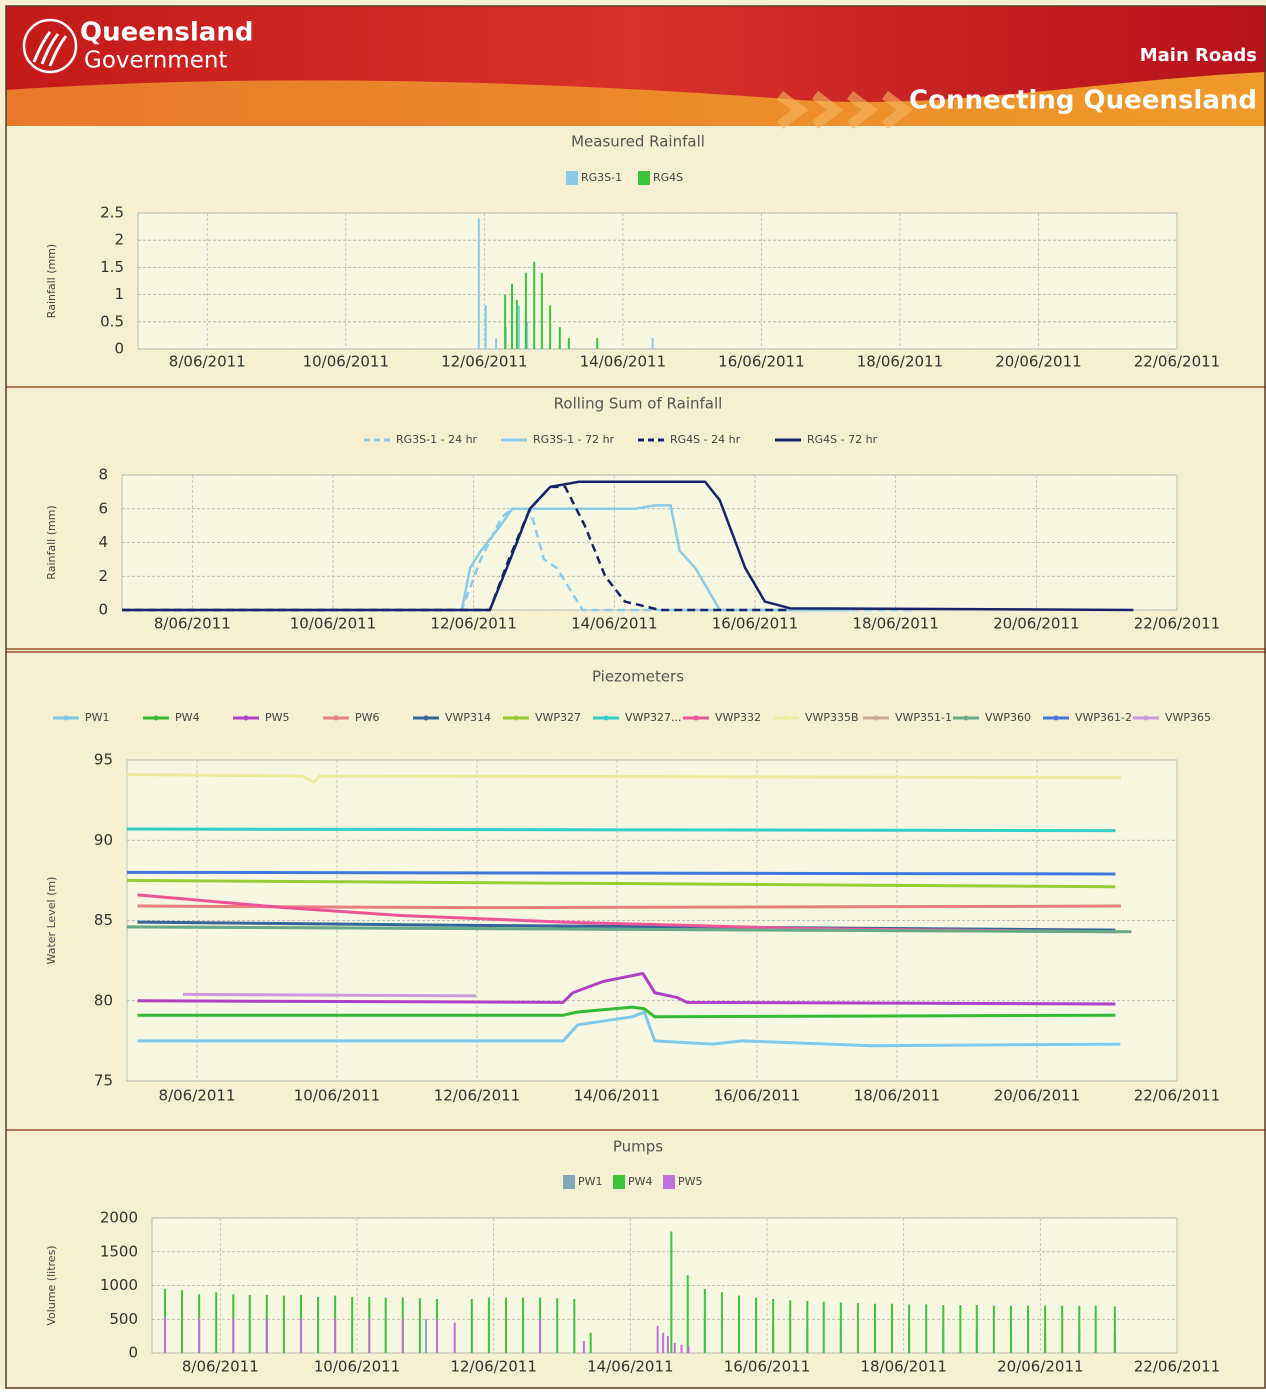  What do you see at coordinates (166, 33) in the screenshot?
I see `brand-line1: Queensland` at bounding box center [166, 33].